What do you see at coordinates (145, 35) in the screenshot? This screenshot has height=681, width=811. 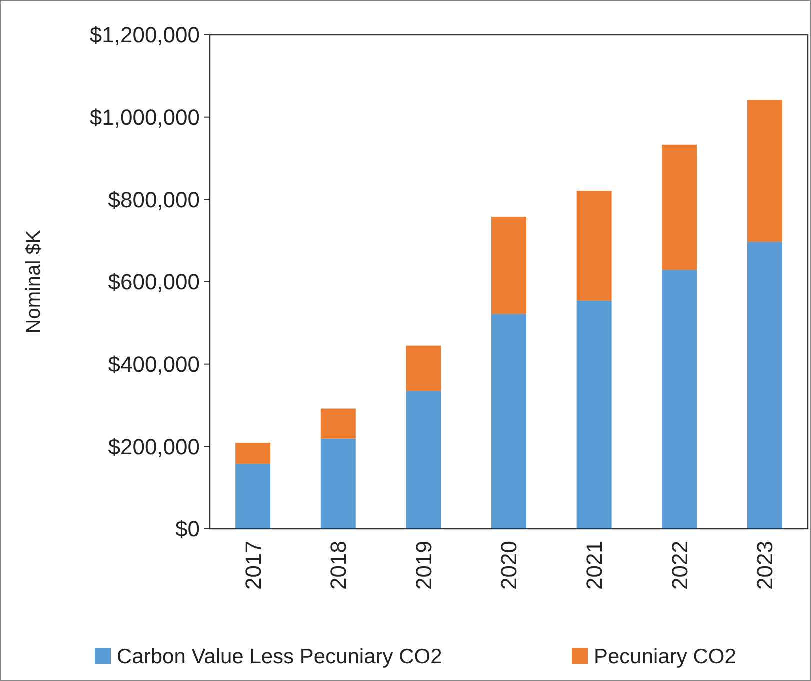 I see `y-tick-label: $1,200,000` at bounding box center [145, 35].